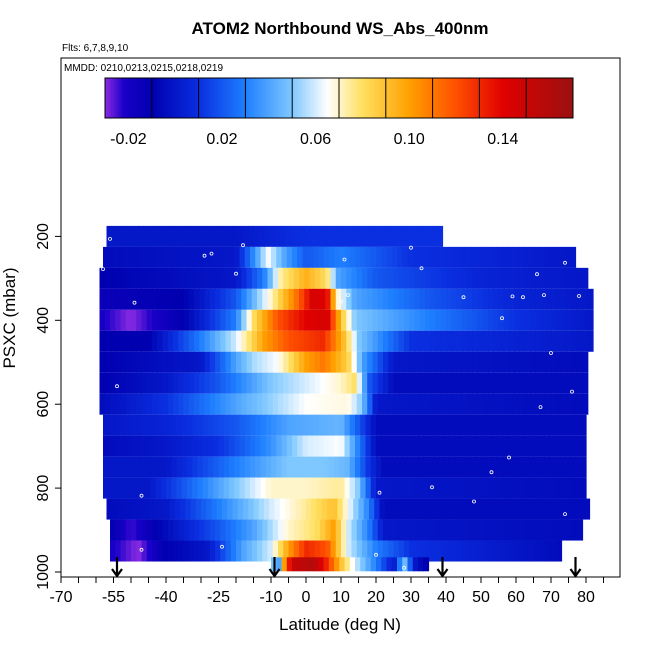 The height and width of the screenshot is (650, 650). What do you see at coordinates (9, 317) in the screenshot?
I see `y-axis-label: PSXC (mbar)` at bounding box center [9, 317].